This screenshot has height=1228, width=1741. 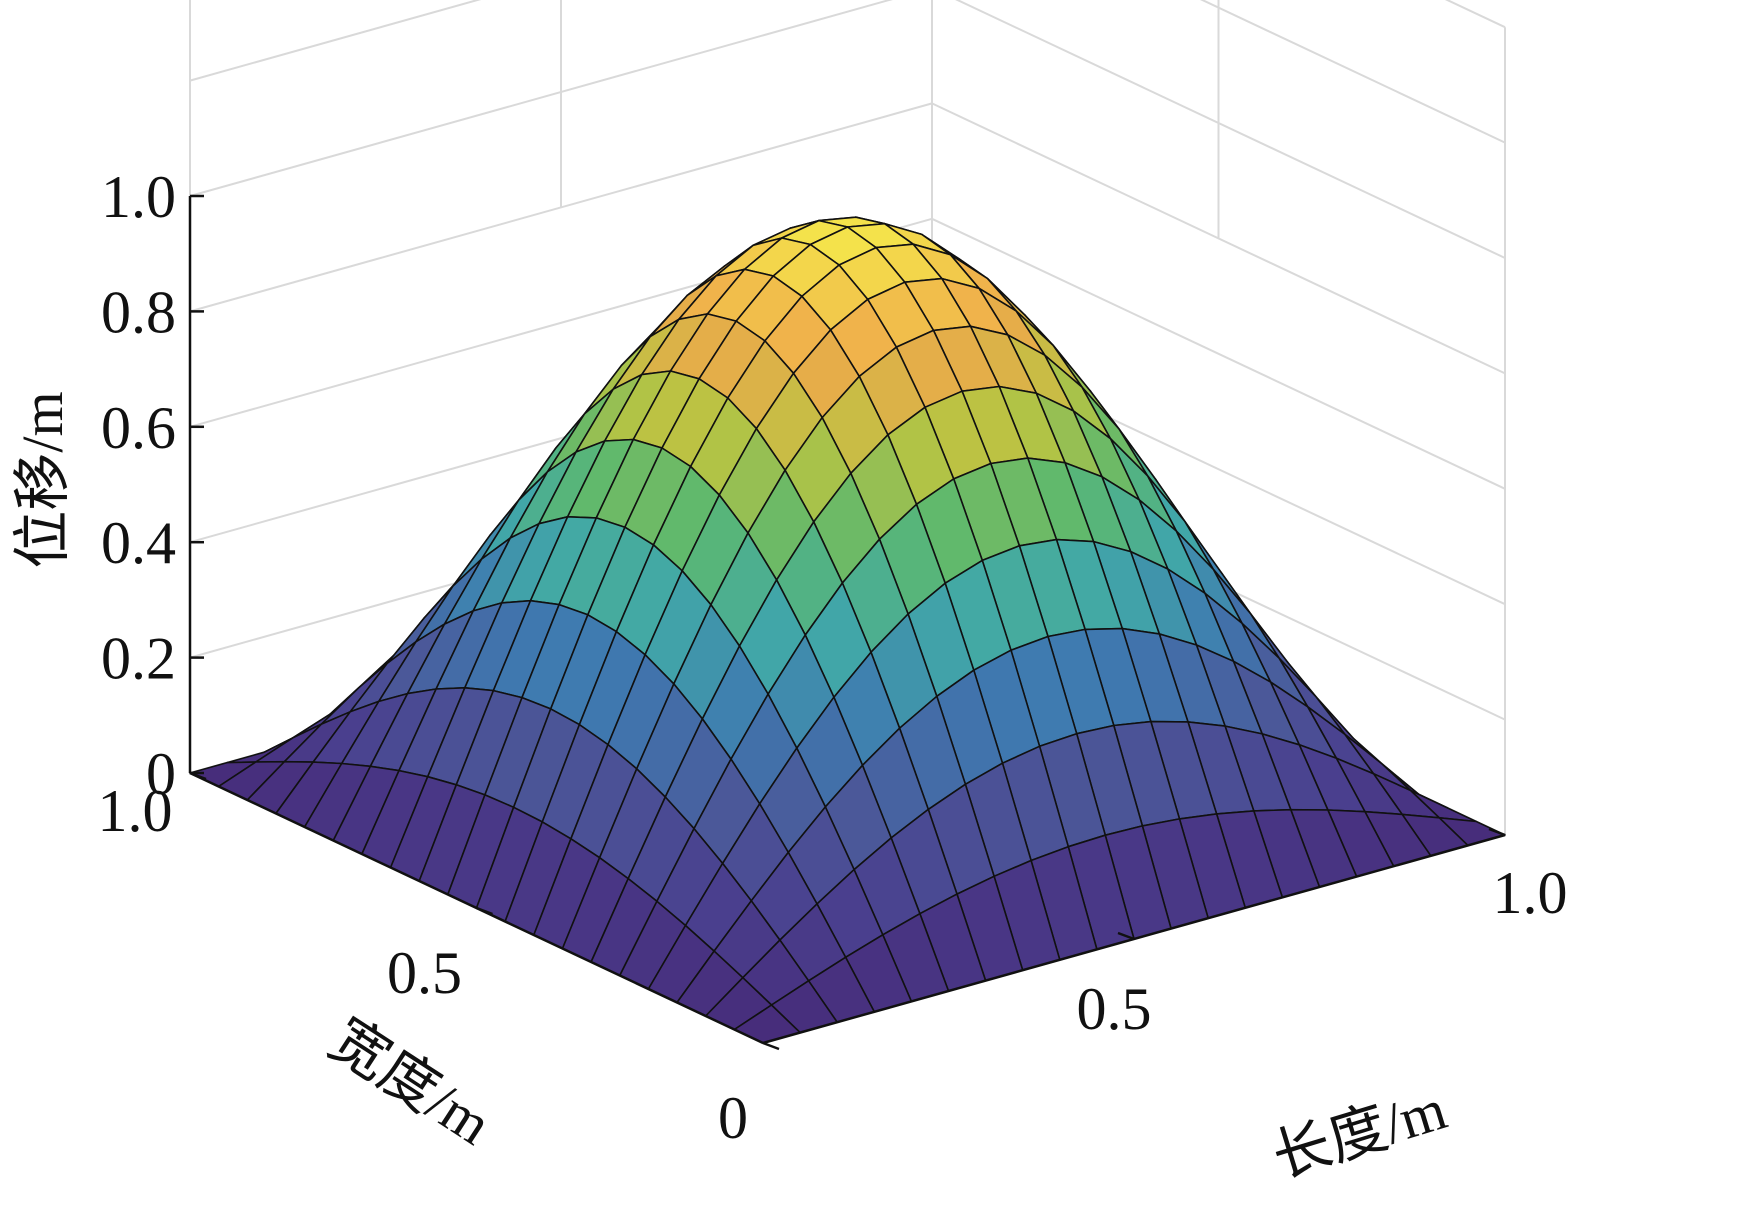 What do you see at coordinates (138, 312) in the screenshot?
I see `z-tick-label: 0.8` at bounding box center [138, 312].